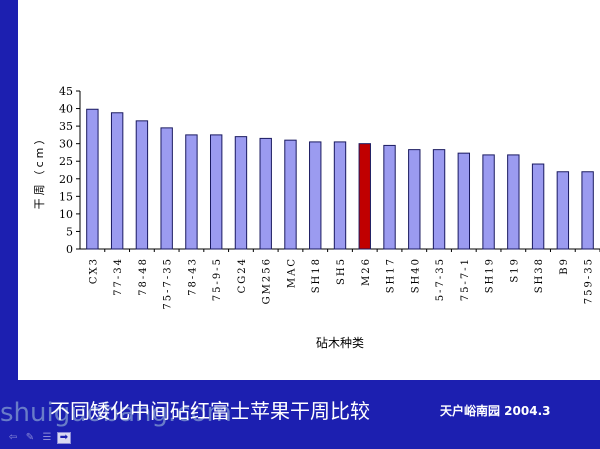  I want to click on x-tick-label: SH17, so click(391, 275).